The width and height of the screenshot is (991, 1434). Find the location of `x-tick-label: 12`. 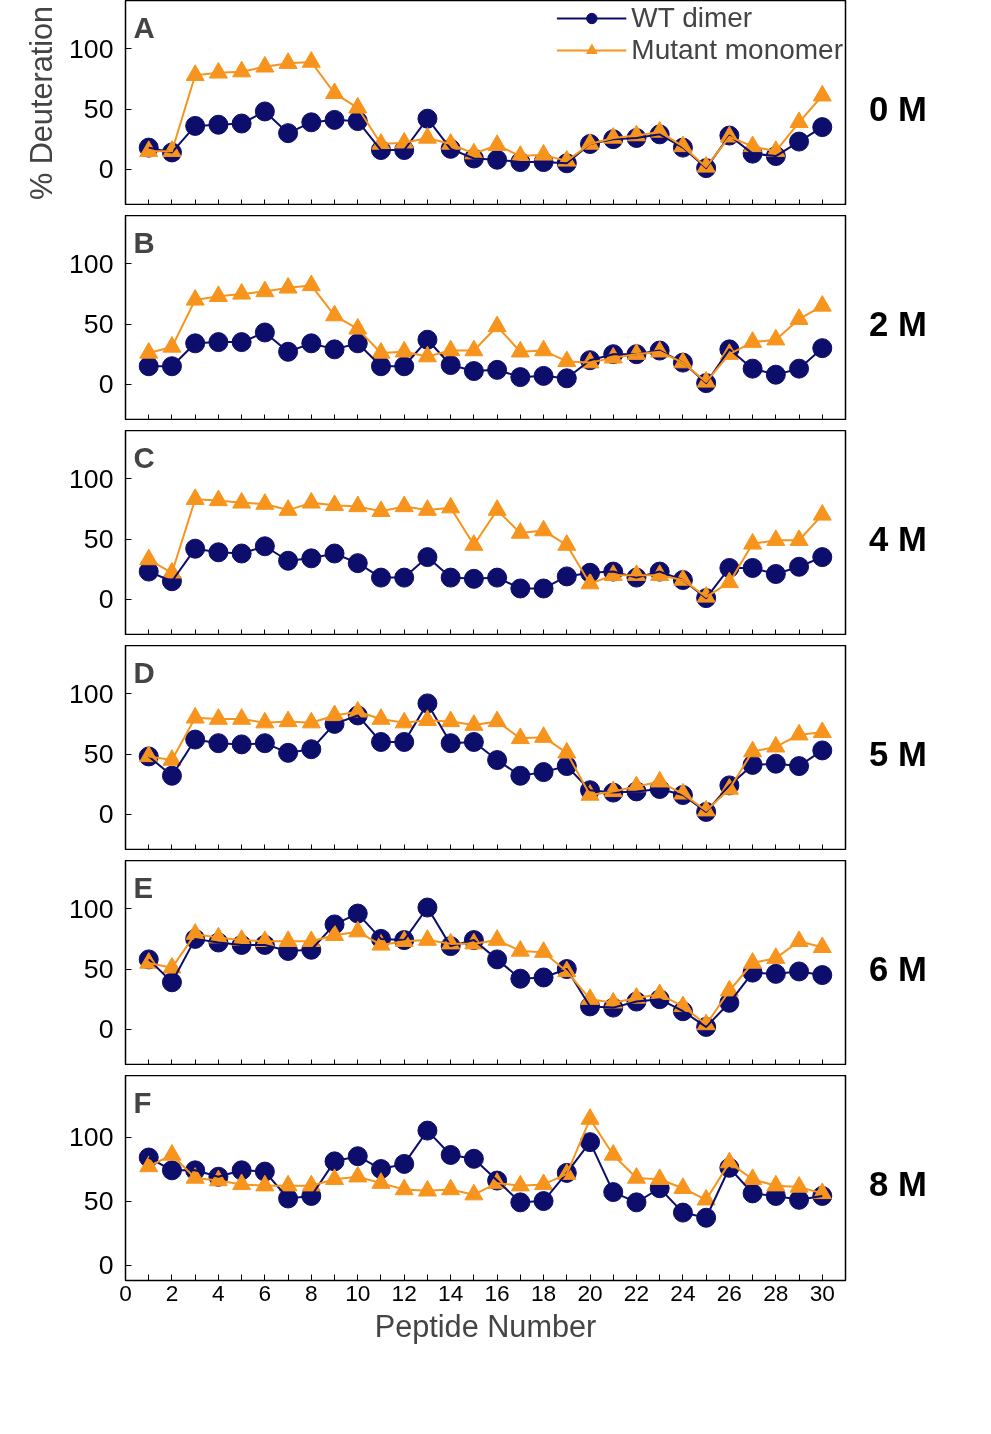

x-tick-label: 12 is located at coordinates (404, 1292).